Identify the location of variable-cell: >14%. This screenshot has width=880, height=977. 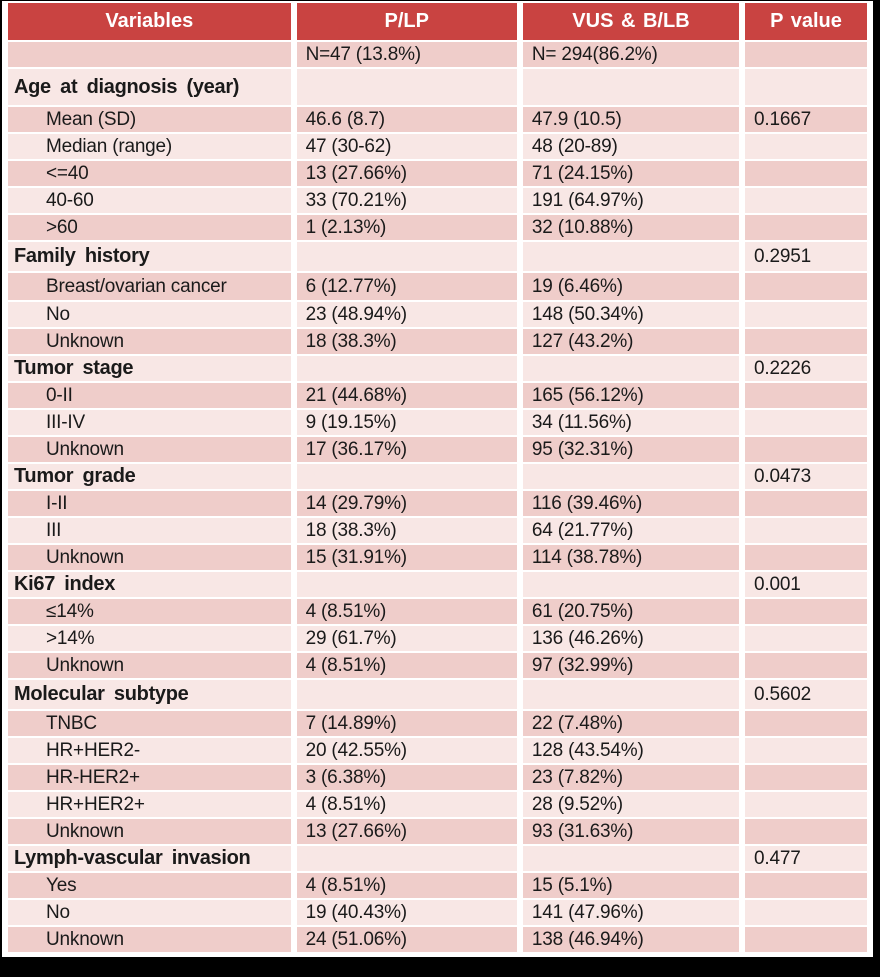
(149, 638).